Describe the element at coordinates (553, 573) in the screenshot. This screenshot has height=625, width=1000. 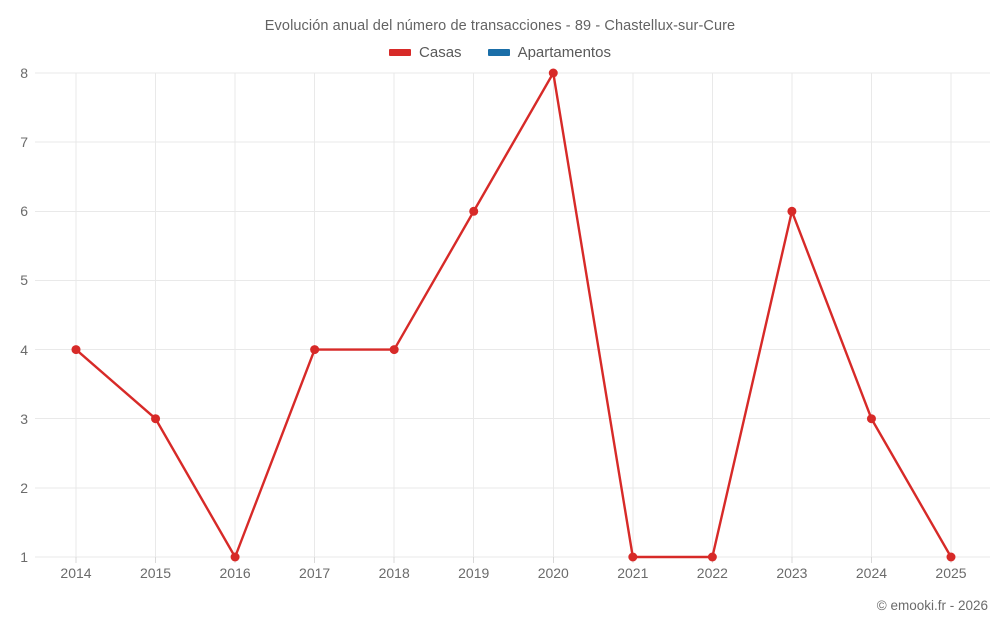
I see `x-axis-tick-label: 2020` at that location.